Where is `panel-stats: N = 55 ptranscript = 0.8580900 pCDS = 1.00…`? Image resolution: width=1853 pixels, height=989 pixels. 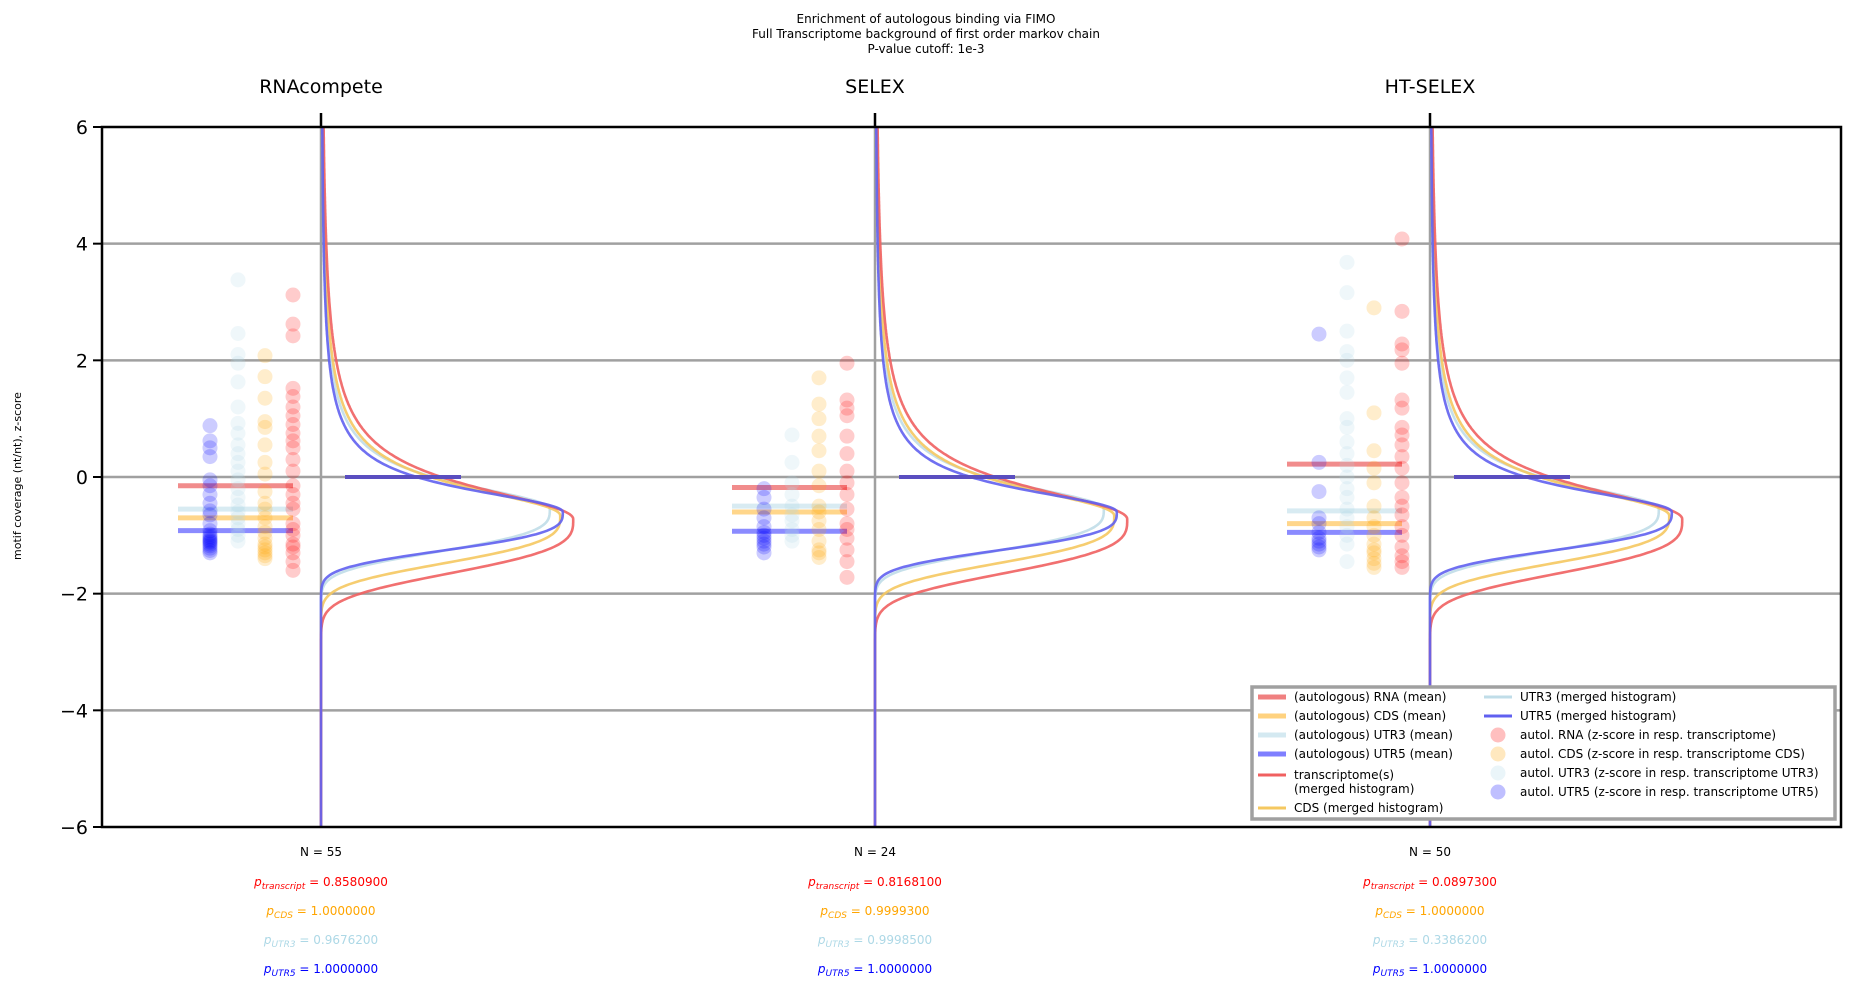 panel-stats: N = 55 ptranscript = 0.8580900 pCDS = 1.00… is located at coordinates (875, 912).